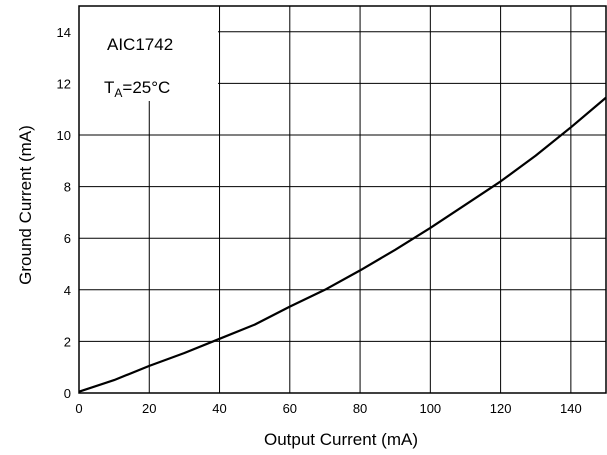 The image size is (607, 455). Describe the element at coordinates (341, 439) in the screenshot. I see `x-axis-title: Output Current (mA)` at that location.